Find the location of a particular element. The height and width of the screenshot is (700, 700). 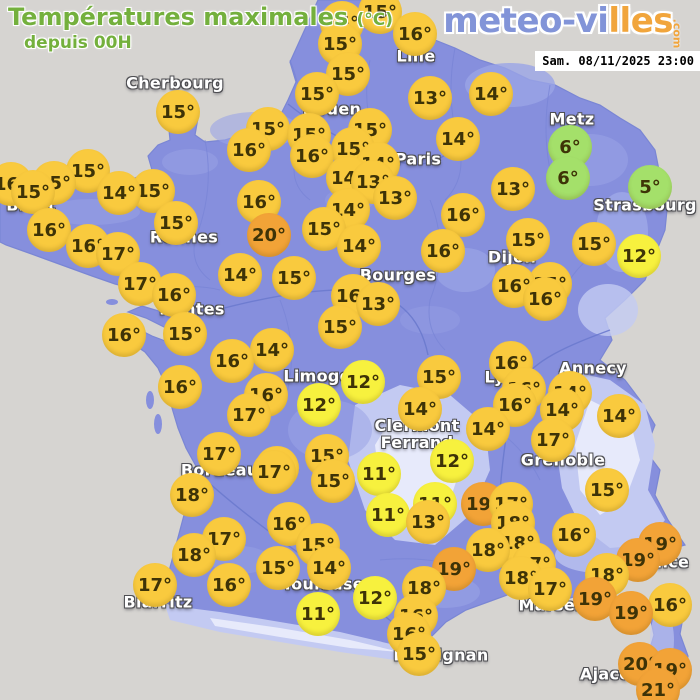

logo-part-blue: meteo-vi is located at coordinates (526, 21).